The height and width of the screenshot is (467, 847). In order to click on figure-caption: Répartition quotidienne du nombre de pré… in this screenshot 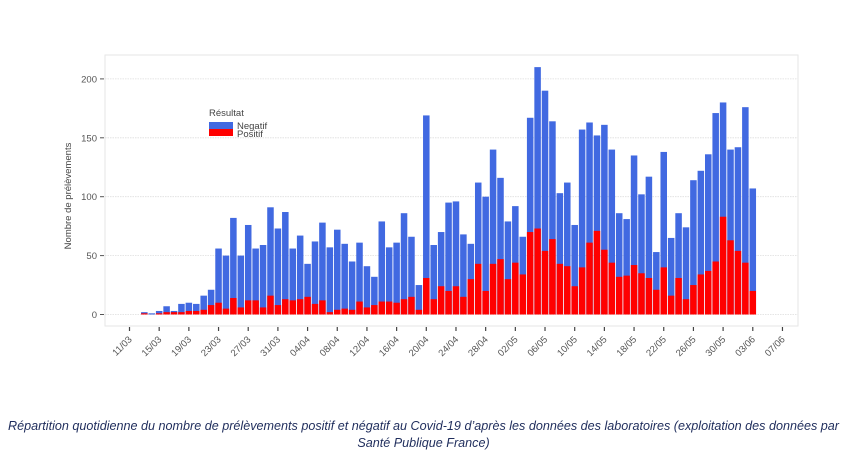, I will do `click(423, 434)`.